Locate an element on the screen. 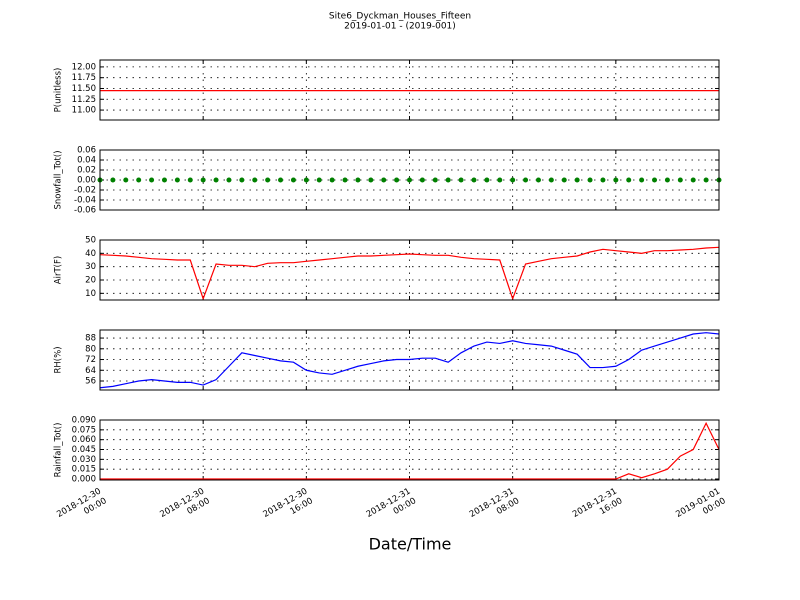 The image size is (800, 600). y-tick-label: 0.090 is located at coordinates (84, 421).